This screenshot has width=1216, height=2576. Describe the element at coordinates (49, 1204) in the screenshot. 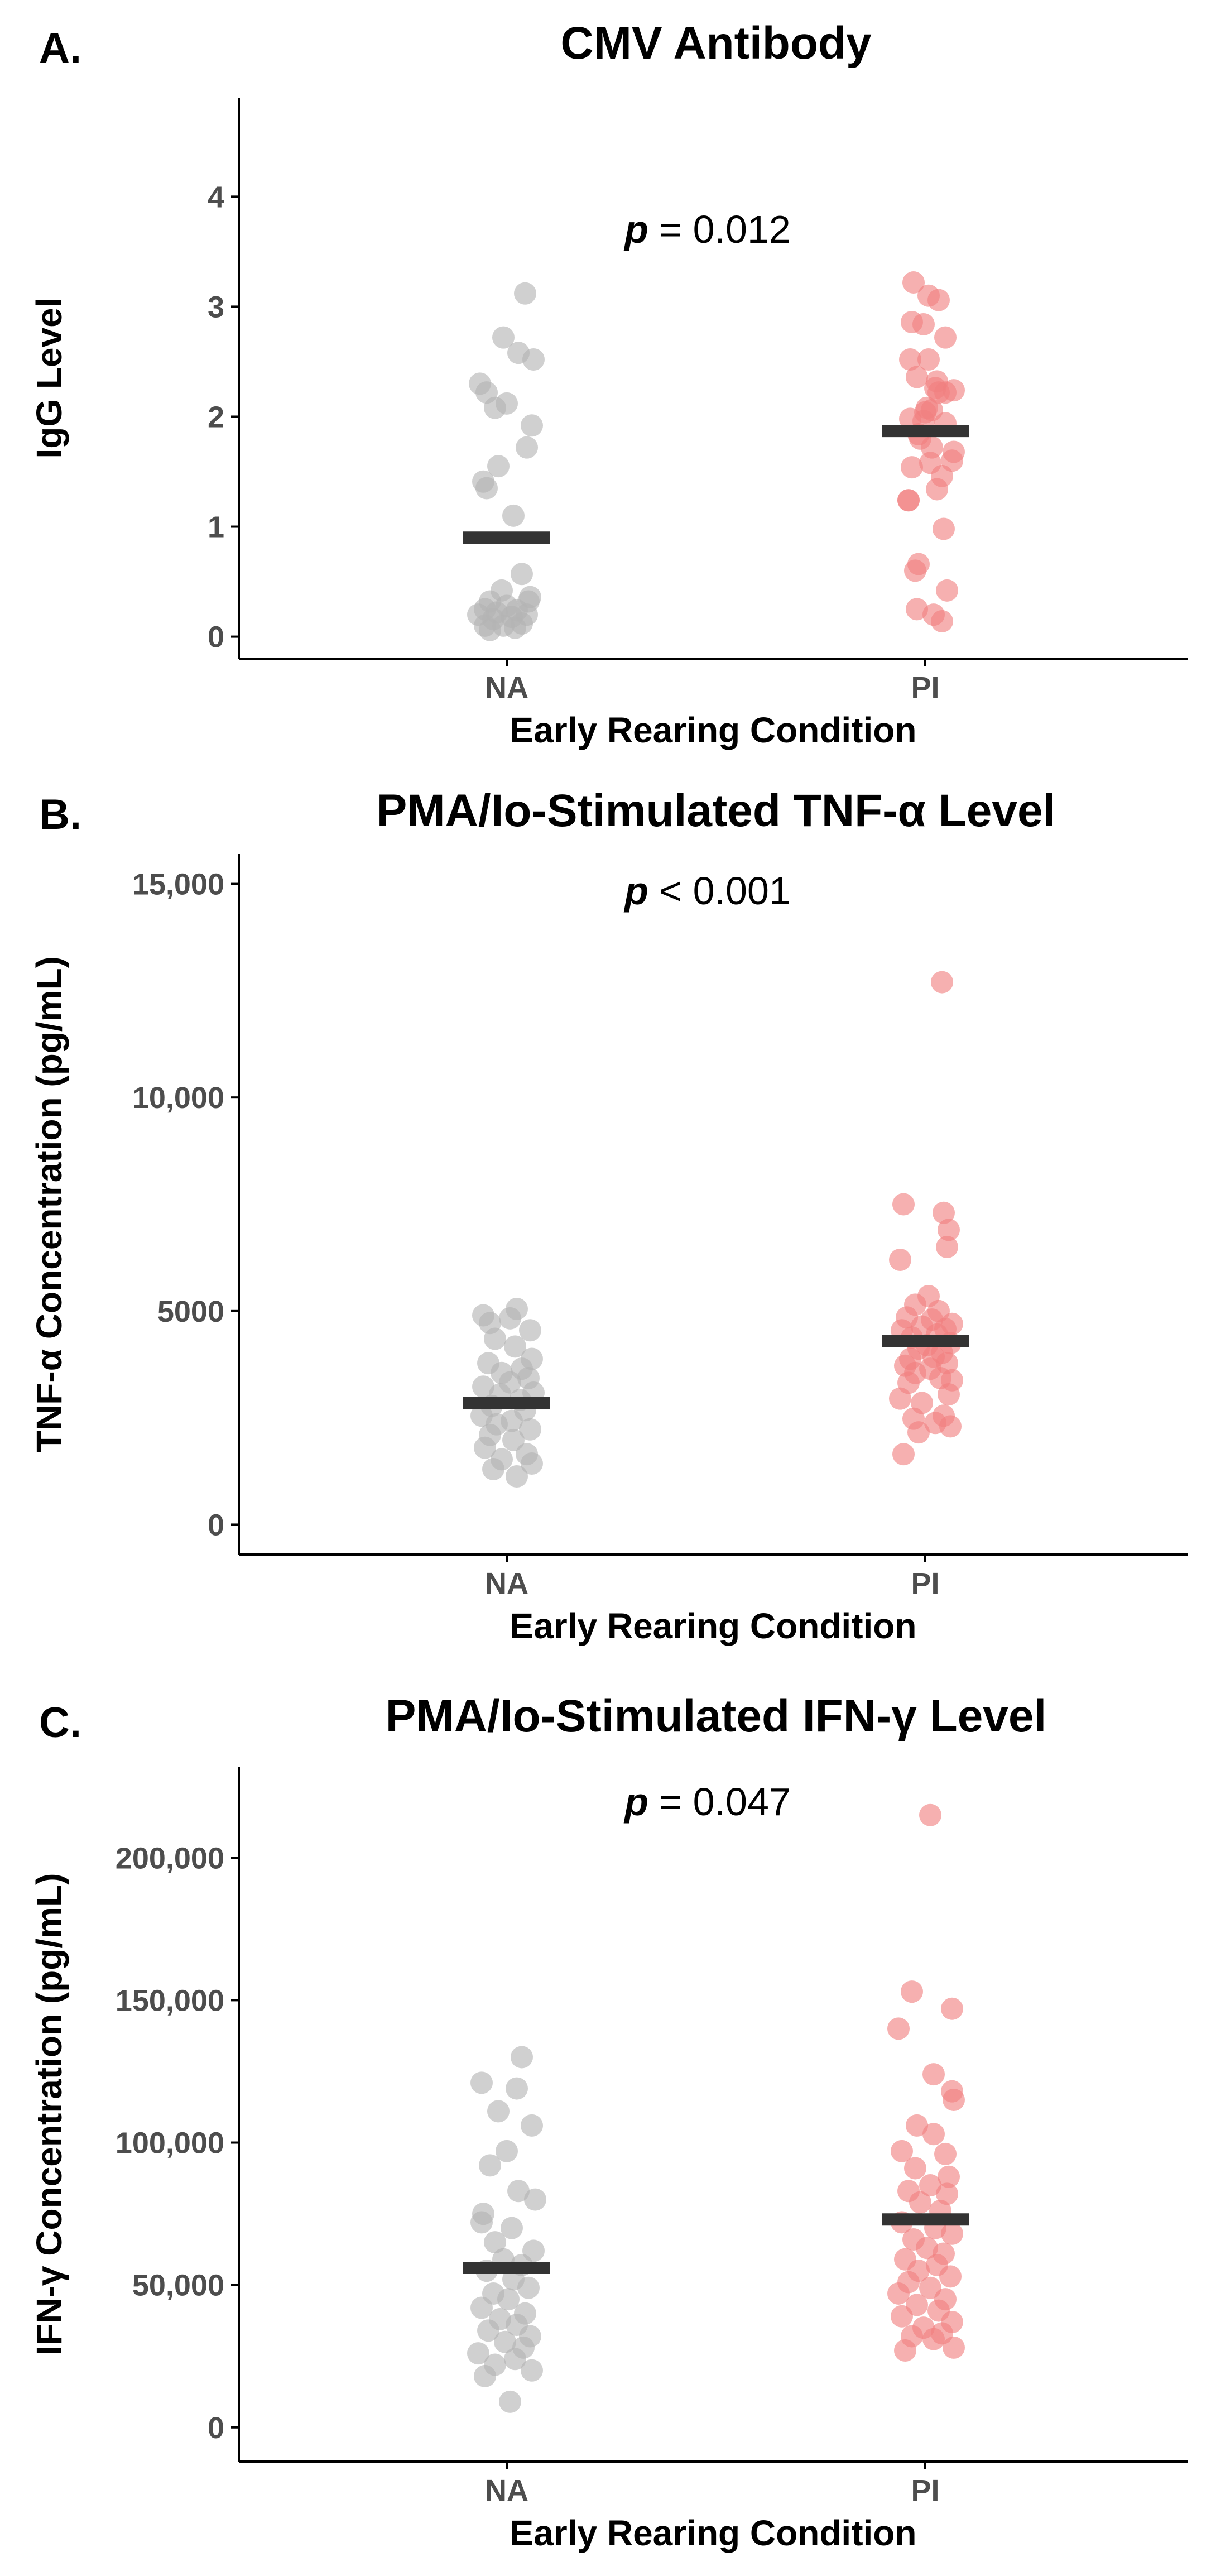

I see `y-axis-title: TNF-α Concentration (pg/mL)` at that location.